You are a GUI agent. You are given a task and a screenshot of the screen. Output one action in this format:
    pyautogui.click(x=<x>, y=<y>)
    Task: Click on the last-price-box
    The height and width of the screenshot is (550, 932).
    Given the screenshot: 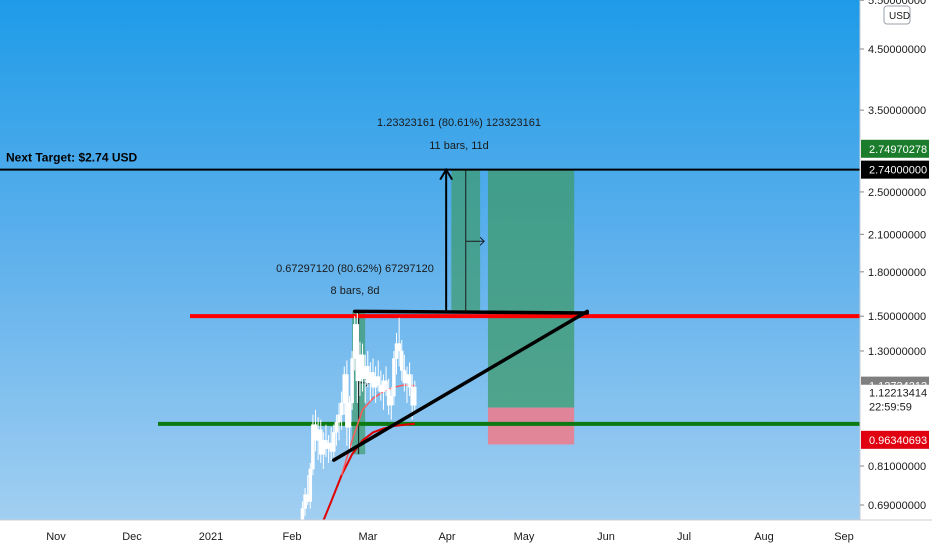 What is the action you would take?
    pyautogui.click(x=895, y=400)
    